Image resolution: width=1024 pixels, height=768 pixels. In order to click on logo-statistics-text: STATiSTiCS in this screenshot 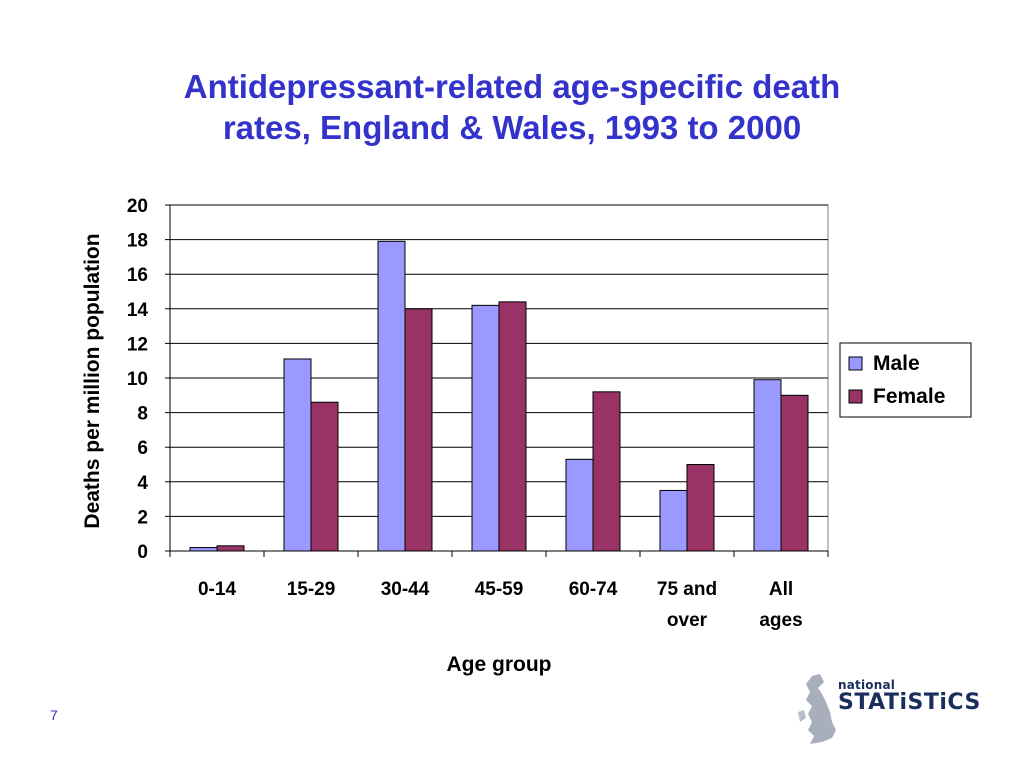, I will do `click(909, 702)`.